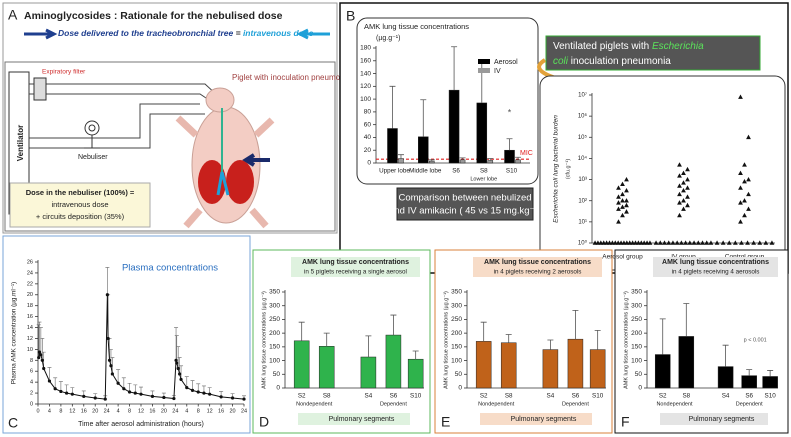 The height and width of the screenshot is (437, 791). I want to click on piglet-body, so click(226, 165).